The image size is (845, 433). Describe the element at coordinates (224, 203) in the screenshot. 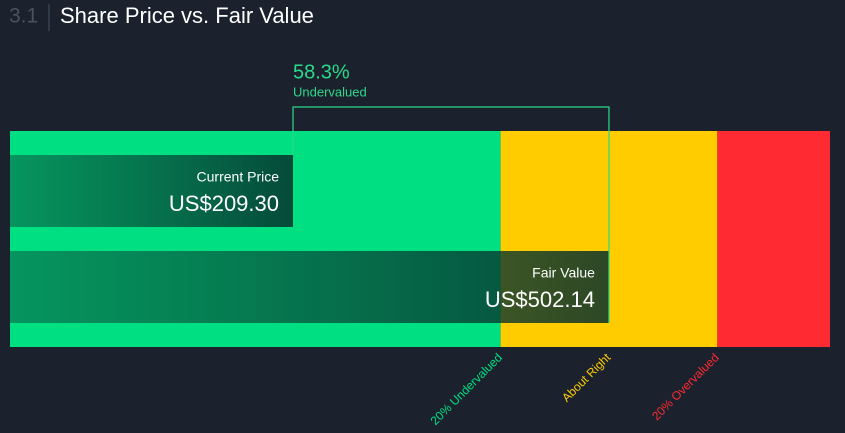

I see `bar-value: US$209.30` at that location.